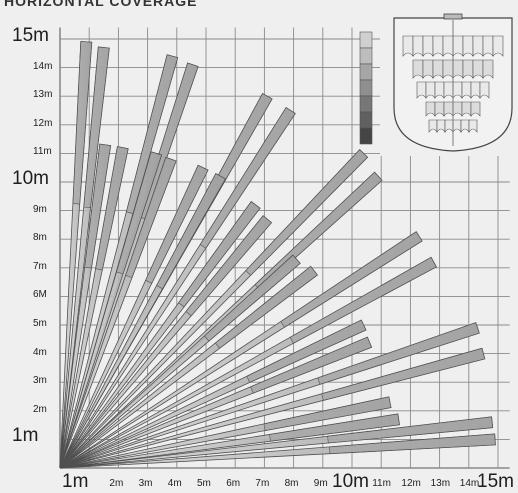 The height and width of the screenshot is (493, 518). Describe the element at coordinates (40, 409) in the screenshot. I see `y-tick-label: 2m` at that location.